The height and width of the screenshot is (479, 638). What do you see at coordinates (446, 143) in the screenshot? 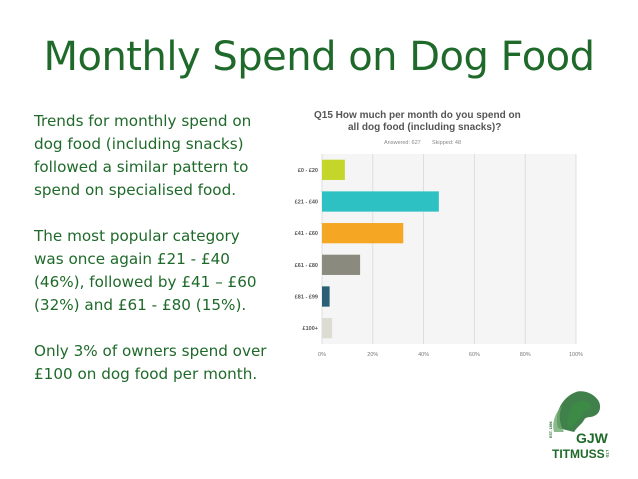
I see `chart-skipped: Skipped: 48` at bounding box center [446, 143].